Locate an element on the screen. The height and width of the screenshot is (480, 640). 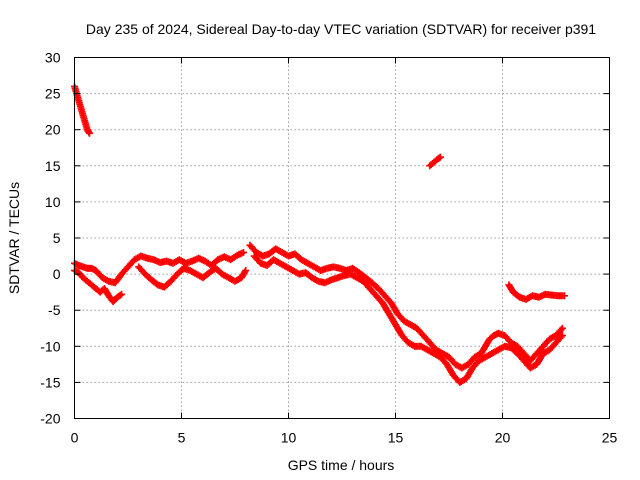
y-tick-label: 30 is located at coordinates (53, 58).